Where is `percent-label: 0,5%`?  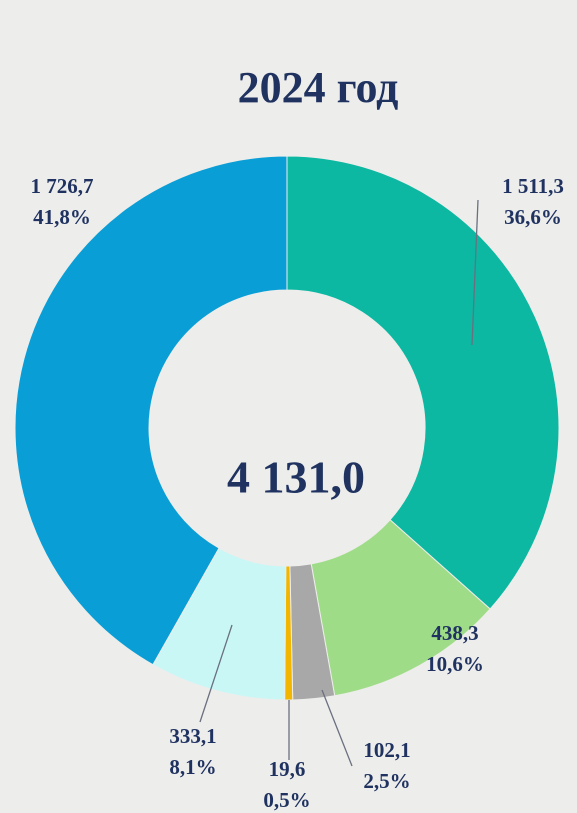
percent-label: 0,5% is located at coordinates (286, 800).